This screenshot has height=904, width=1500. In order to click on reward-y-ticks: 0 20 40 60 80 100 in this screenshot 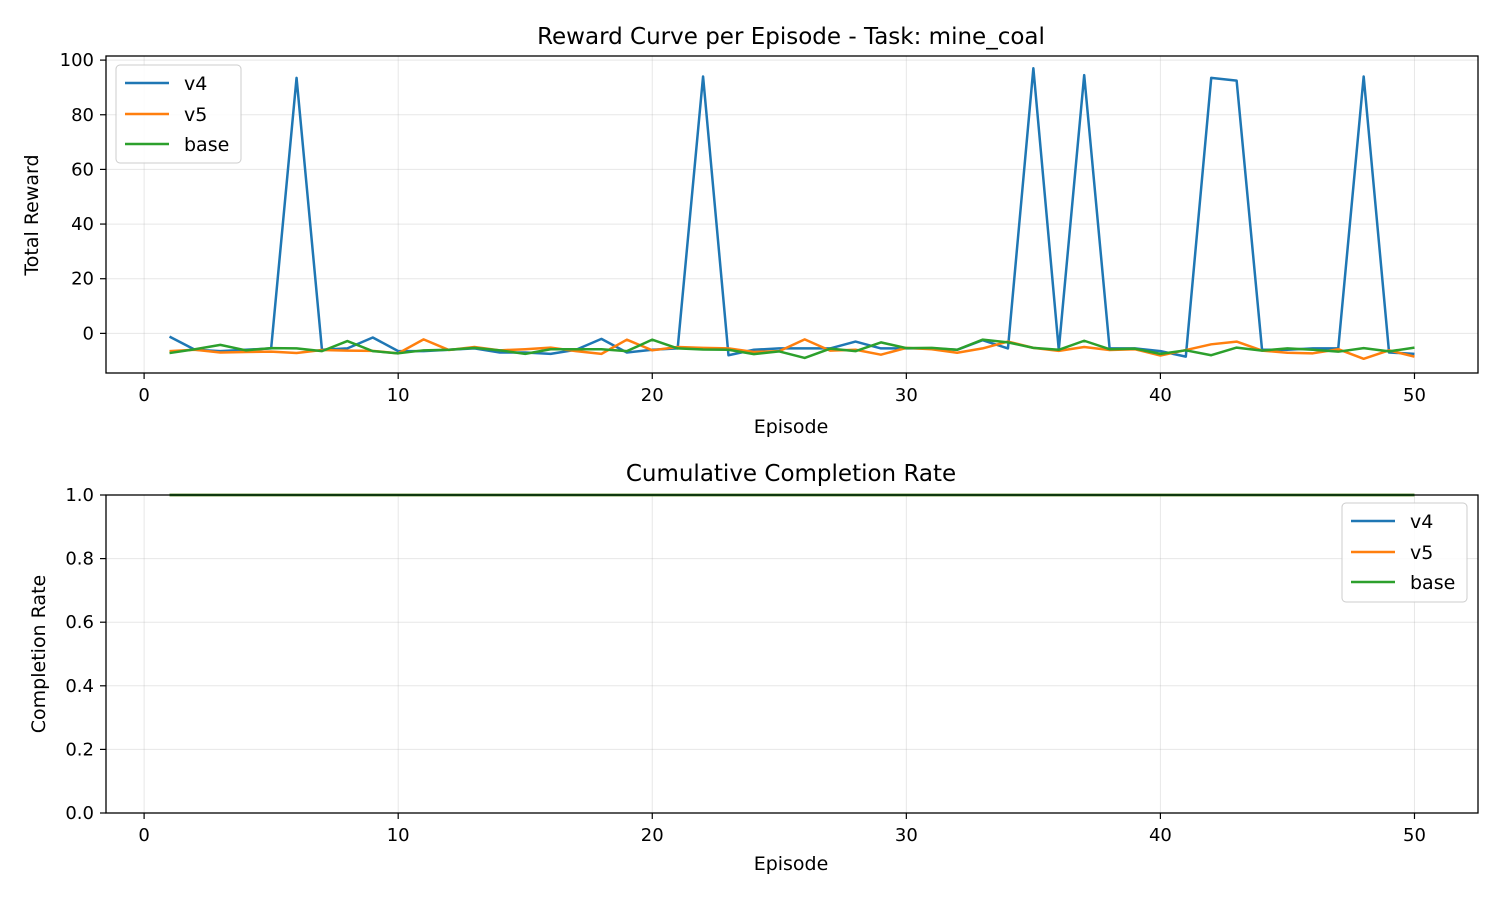, I will do `click(83, 197)`.